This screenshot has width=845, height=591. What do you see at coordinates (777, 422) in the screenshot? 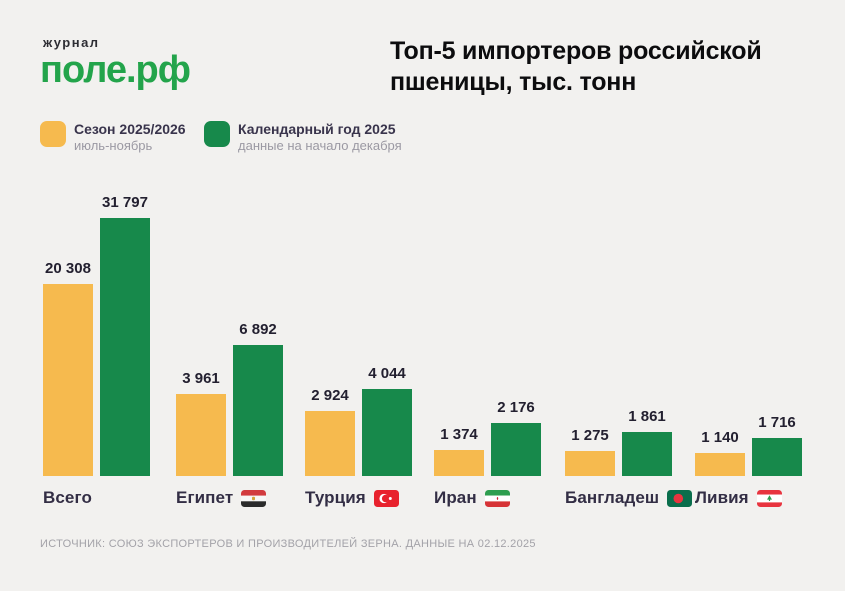
I see `value-label: 1 716` at bounding box center [777, 422].